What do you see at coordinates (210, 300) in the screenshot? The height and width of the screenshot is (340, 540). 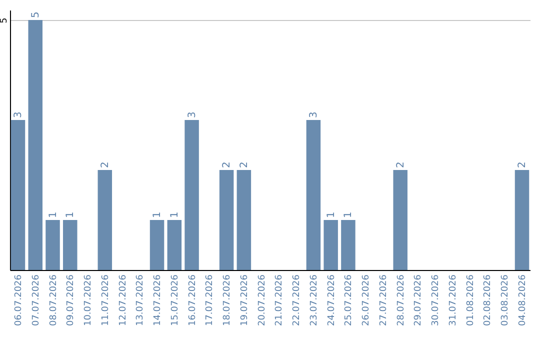 I see `x-tick-label: 17.07.2026` at bounding box center [210, 300].